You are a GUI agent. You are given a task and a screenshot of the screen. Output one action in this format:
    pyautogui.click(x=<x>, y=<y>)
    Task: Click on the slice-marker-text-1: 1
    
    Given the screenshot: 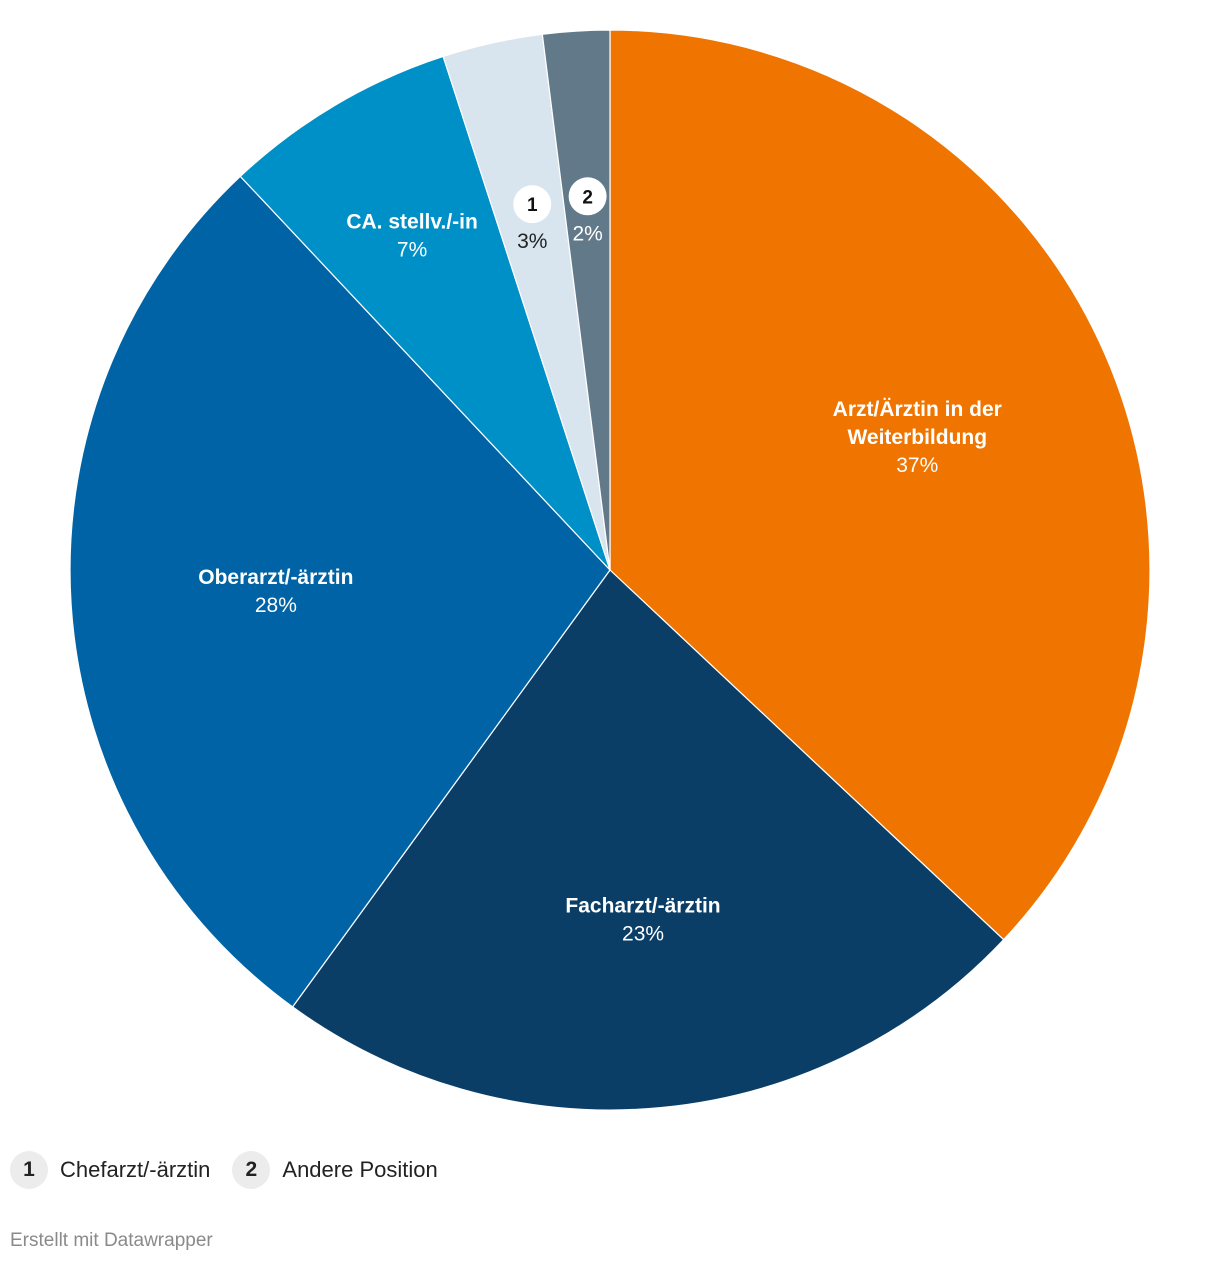 What is the action you would take?
    pyautogui.click(x=532, y=205)
    